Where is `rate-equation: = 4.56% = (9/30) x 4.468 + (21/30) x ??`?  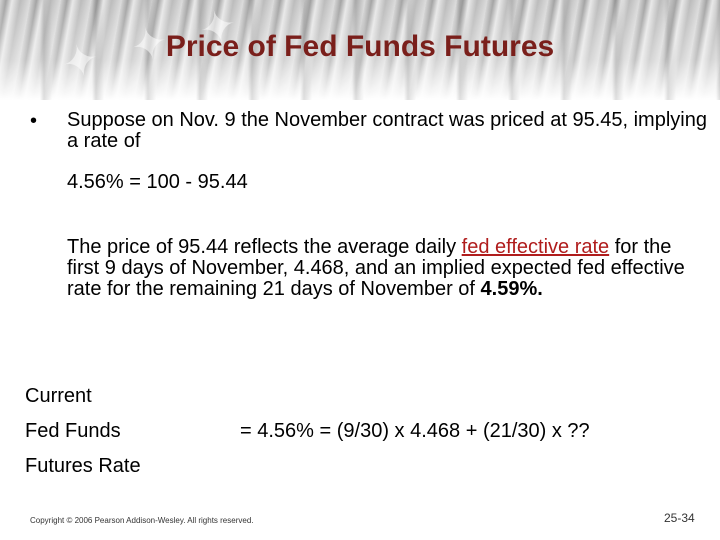
rate-equation: = 4.56% = (9/30) x 4.468 + (21/30) x ?? is located at coordinates (415, 431).